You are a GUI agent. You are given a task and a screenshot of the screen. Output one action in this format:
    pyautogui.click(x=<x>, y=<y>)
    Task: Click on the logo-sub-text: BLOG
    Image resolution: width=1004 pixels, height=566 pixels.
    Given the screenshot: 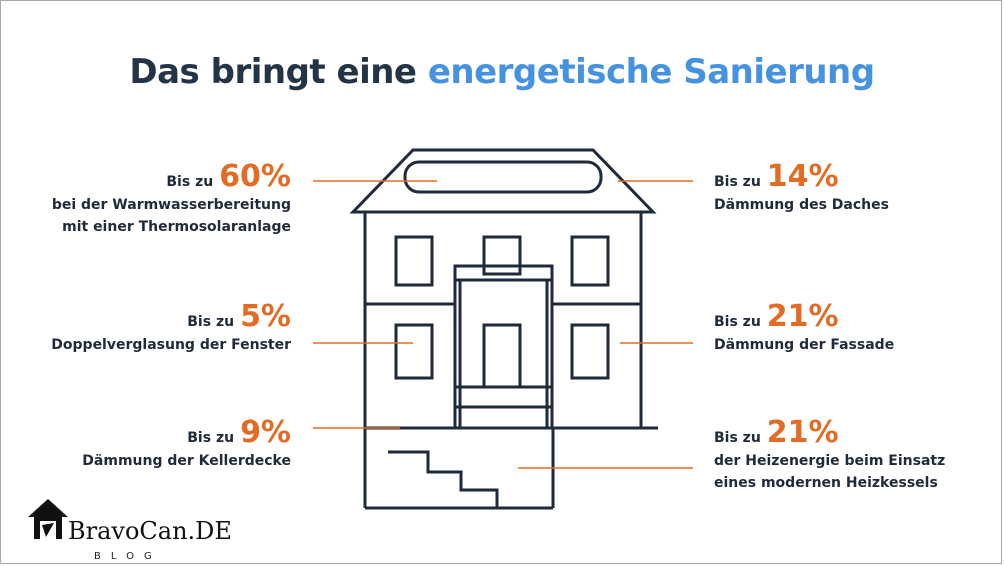 What is the action you would take?
    pyautogui.click(x=128, y=556)
    